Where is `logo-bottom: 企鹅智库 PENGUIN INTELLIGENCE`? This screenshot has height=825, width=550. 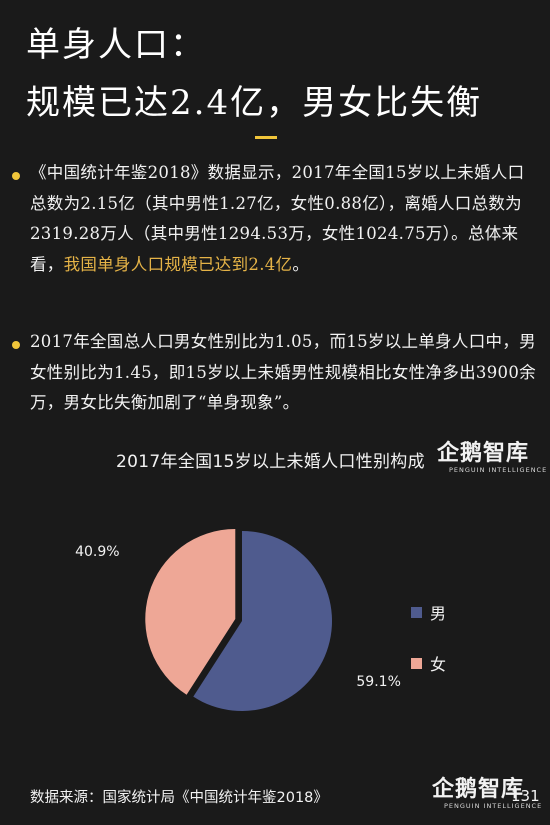
logo-bottom: 企鹅智库 PENGUIN INTELLIGENCE is located at coordinates (487, 793).